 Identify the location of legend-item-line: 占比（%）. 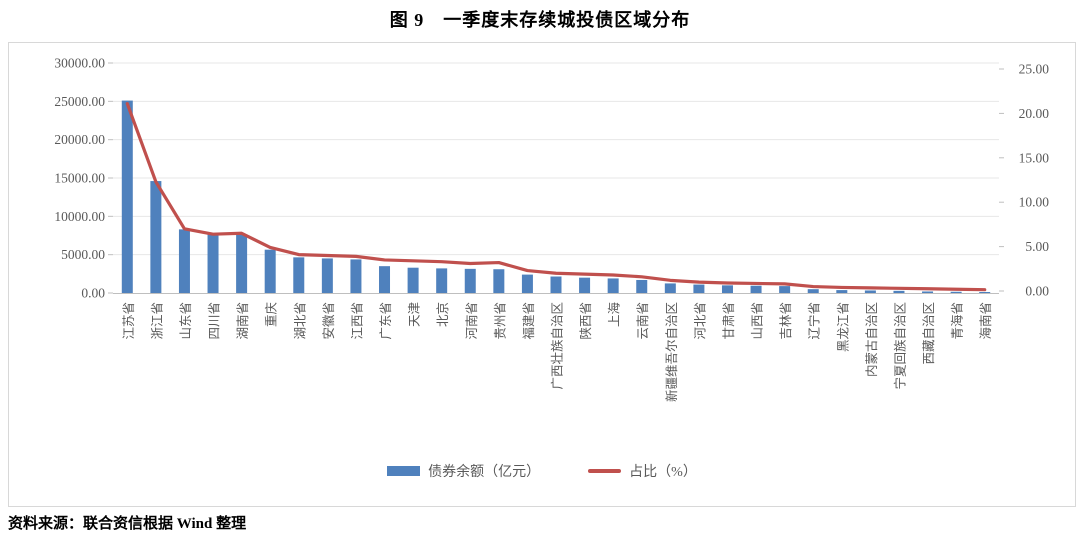
(642, 471).